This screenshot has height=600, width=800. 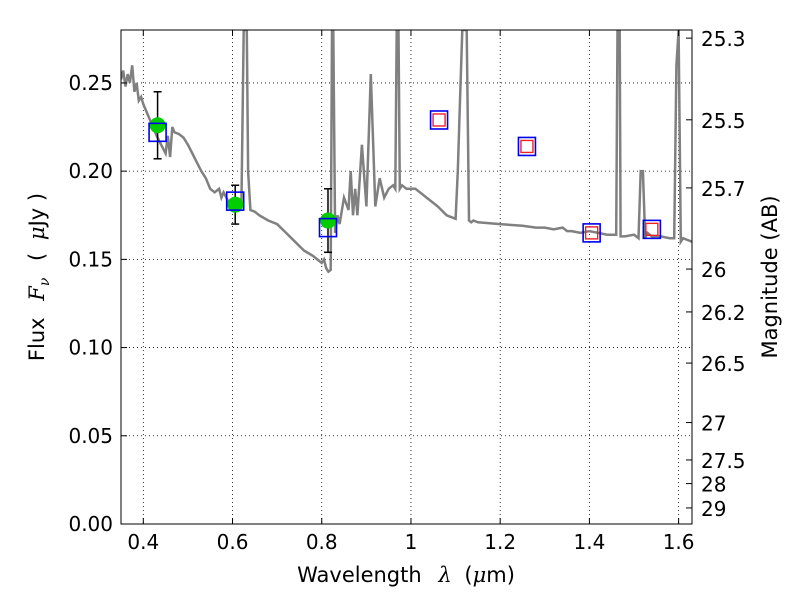 What do you see at coordinates (500, 542) in the screenshot?
I see `x-tick-label: 1.2` at bounding box center [500, 542].